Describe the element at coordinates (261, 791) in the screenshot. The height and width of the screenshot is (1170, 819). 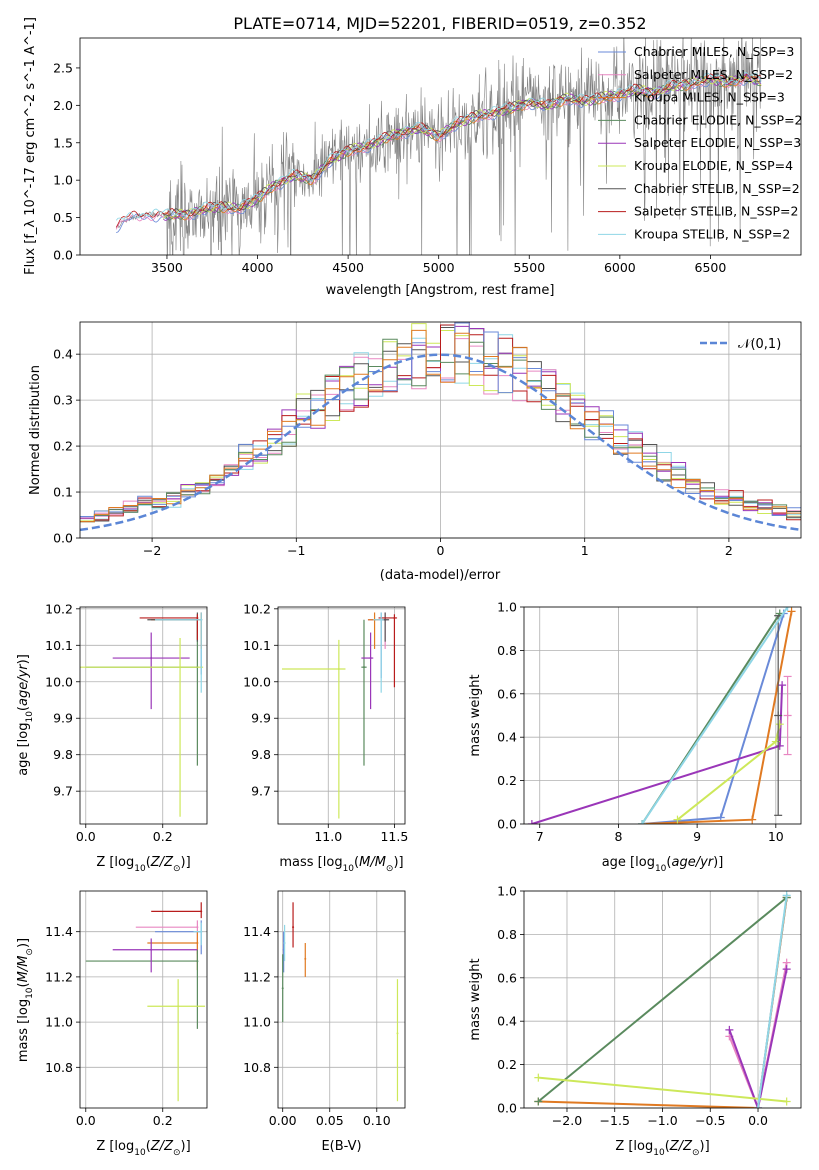
I see `age-vs-mass-ytick-label: 9.7` at that location.